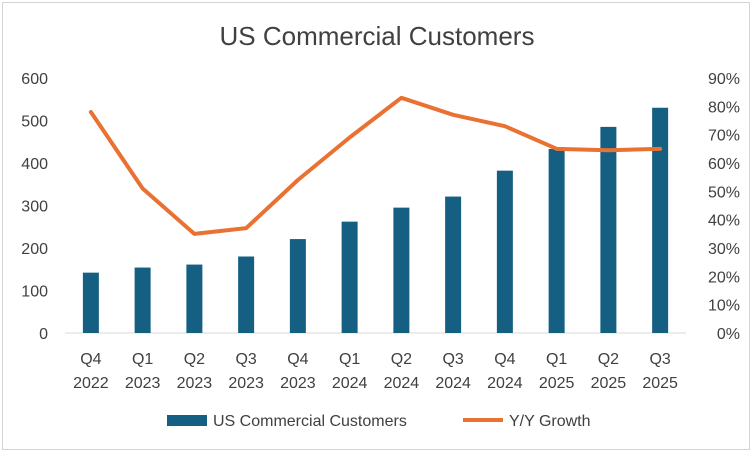  What do you see at coordinates (187, 420) in the screenshot?
I see `legend-swatch-bar` at bounding box center [187, 420].